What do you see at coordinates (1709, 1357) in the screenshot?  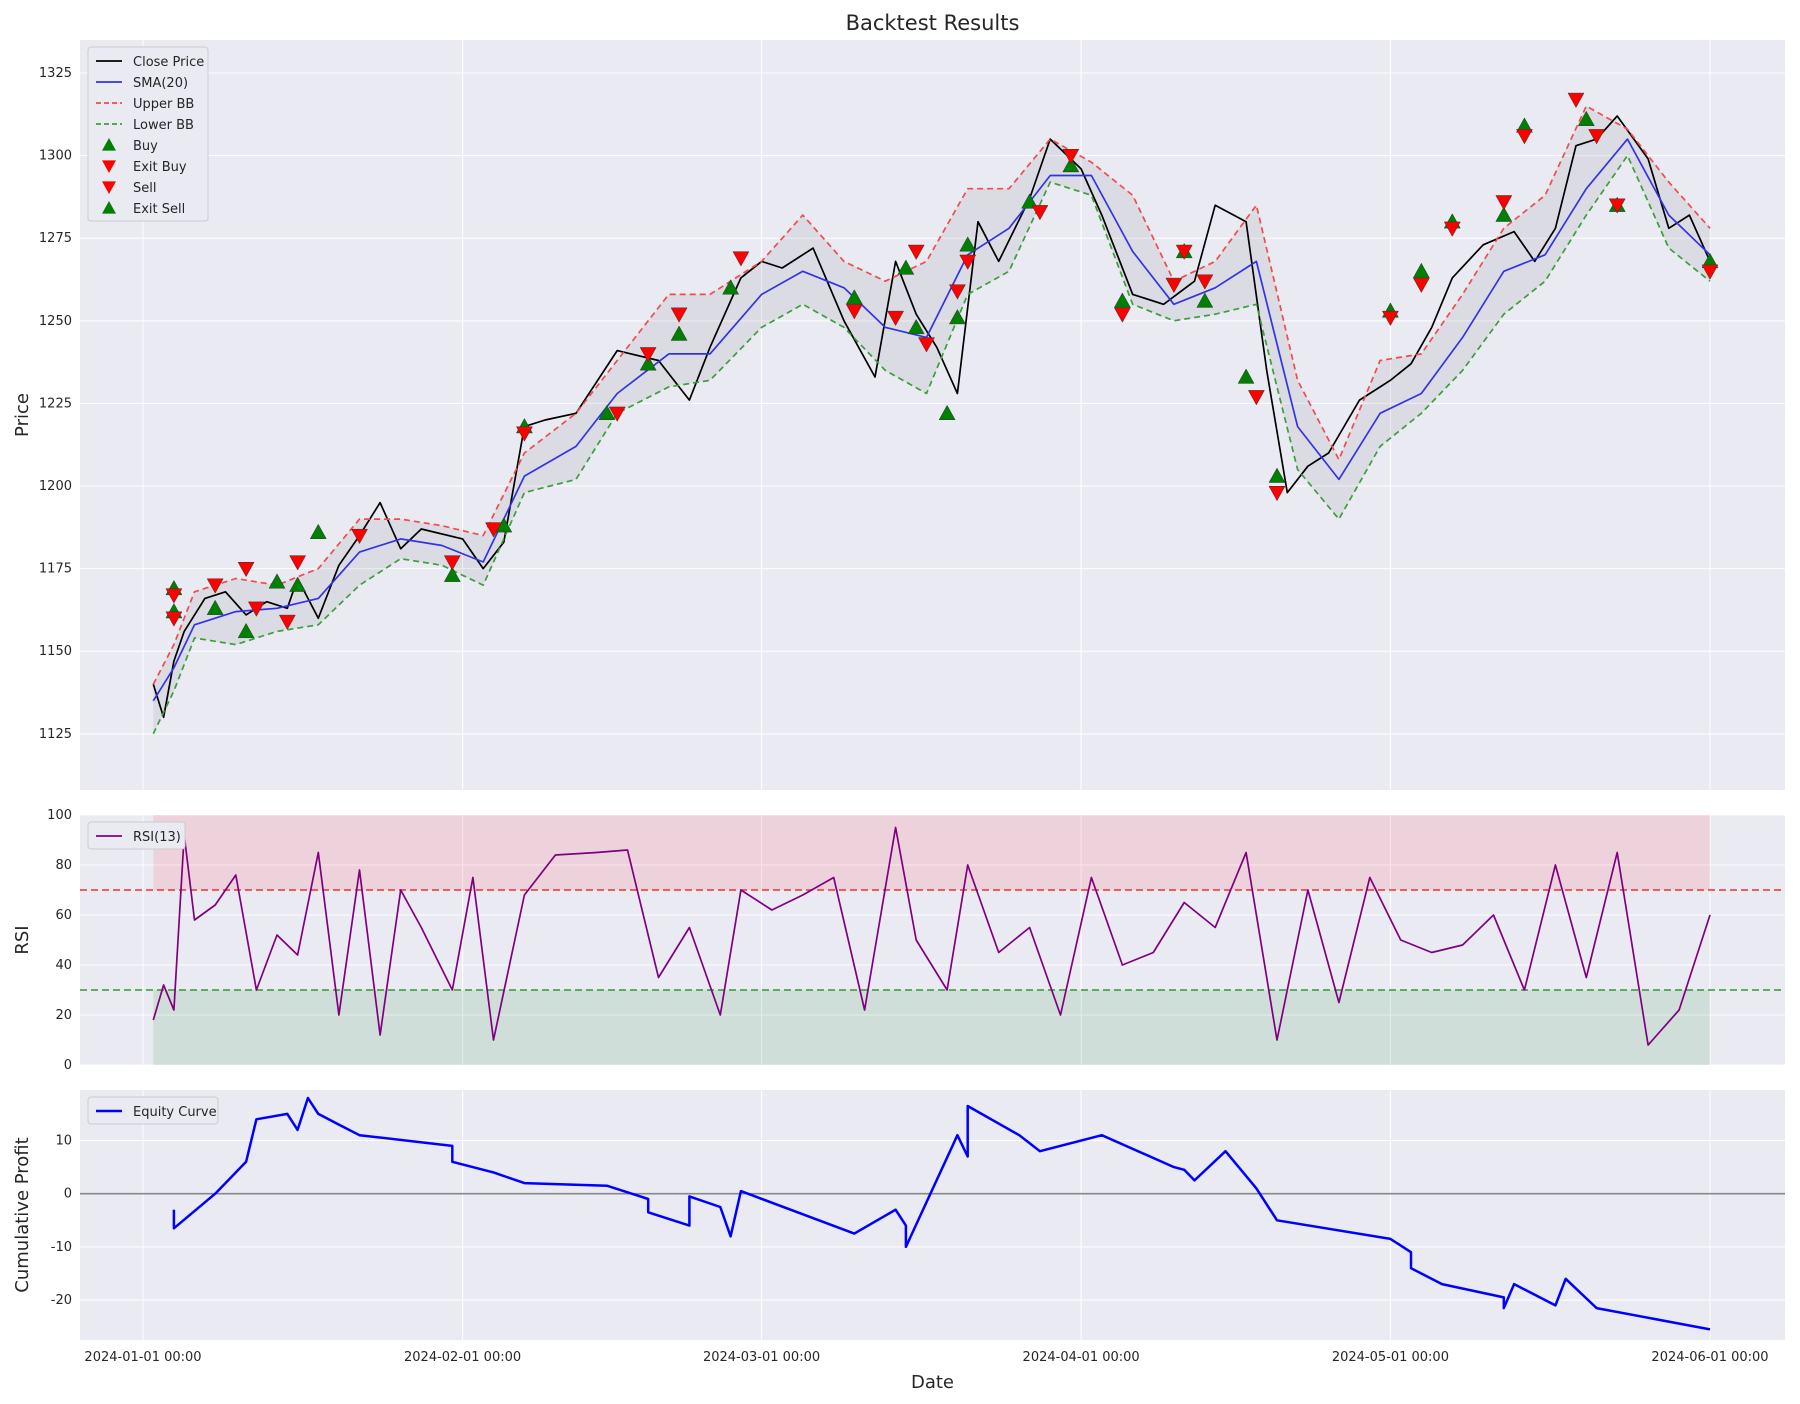 I see `x-tick-label: 2024-06-01 00:00` at bounding box center [1709, 1357].